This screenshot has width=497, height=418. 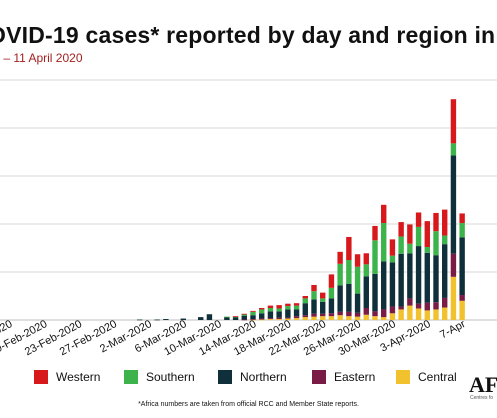 I want to click on legend-label-northern: Northern, so click(x=263, y=377).